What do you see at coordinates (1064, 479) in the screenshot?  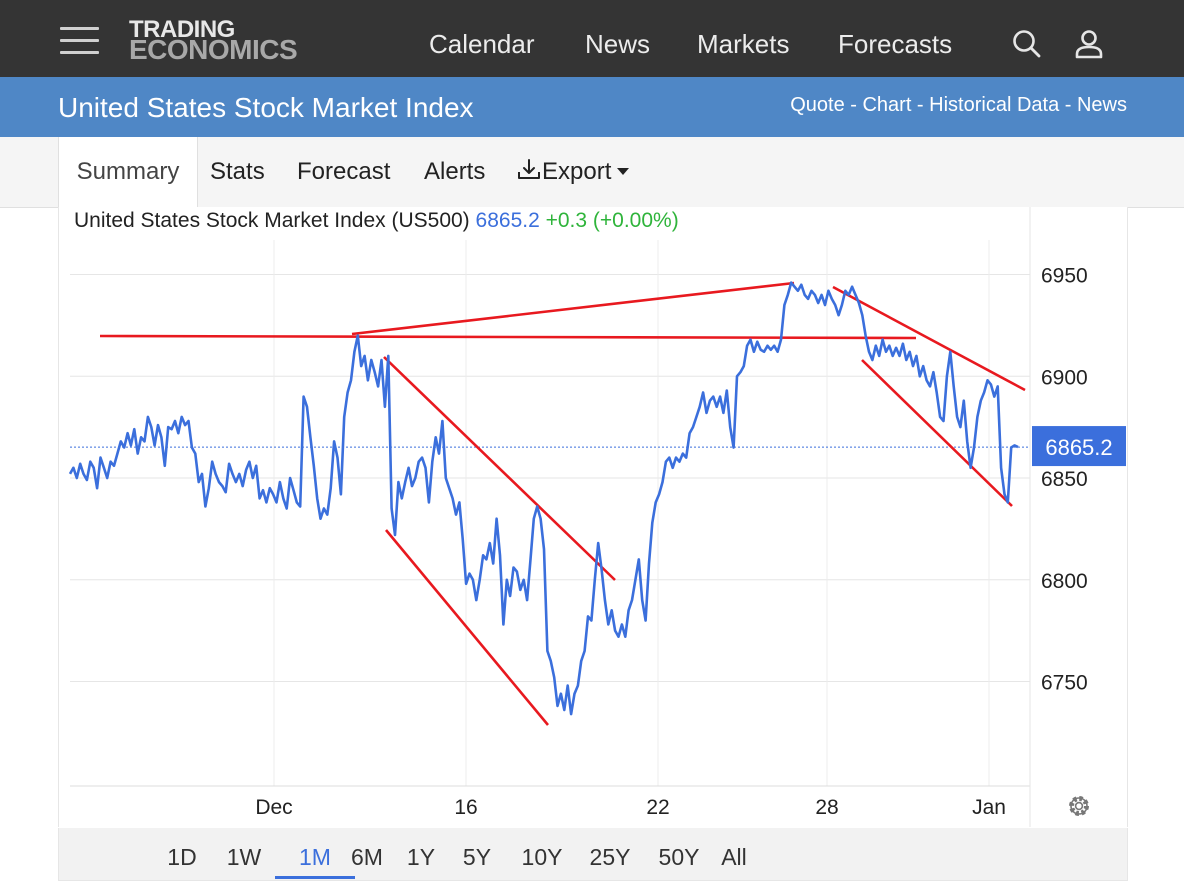 I see `y-tick-label: 6850` at bounding box center [1064, 479].